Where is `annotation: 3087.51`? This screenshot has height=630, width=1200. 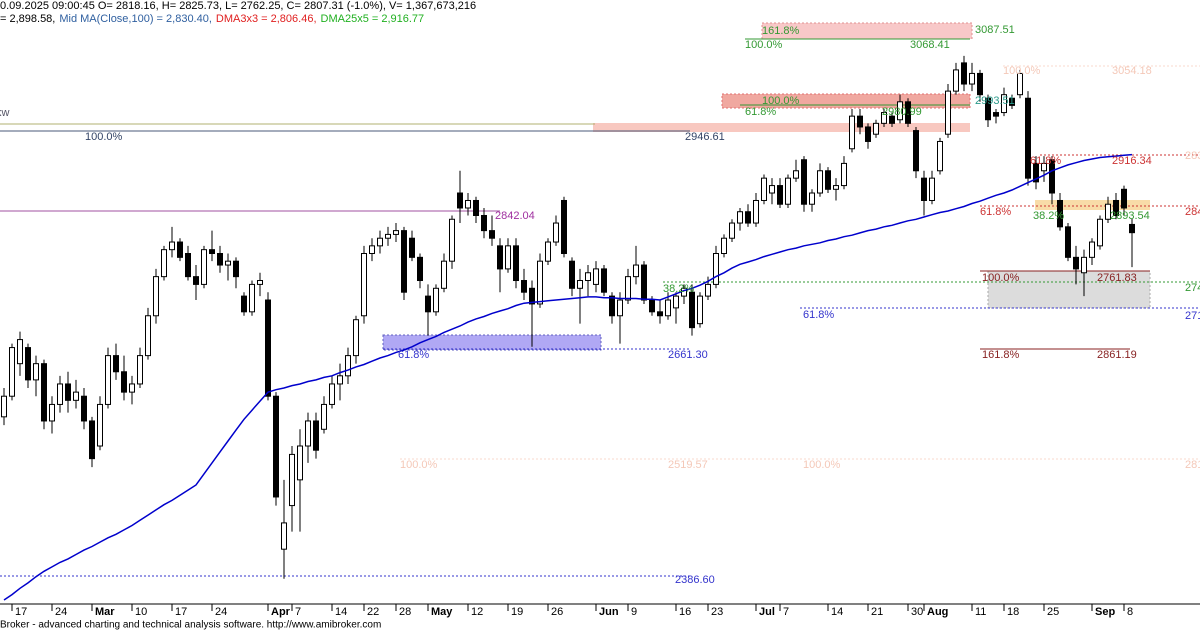
annotation: 3087.51 is located at coordinates (995, 30).